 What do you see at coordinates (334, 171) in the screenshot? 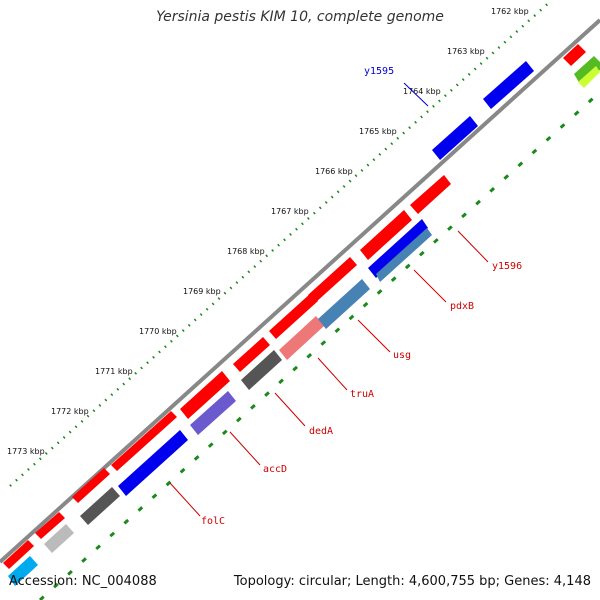
I see `ruler-label: 1766 kbp` at bounding box center [334, 171].